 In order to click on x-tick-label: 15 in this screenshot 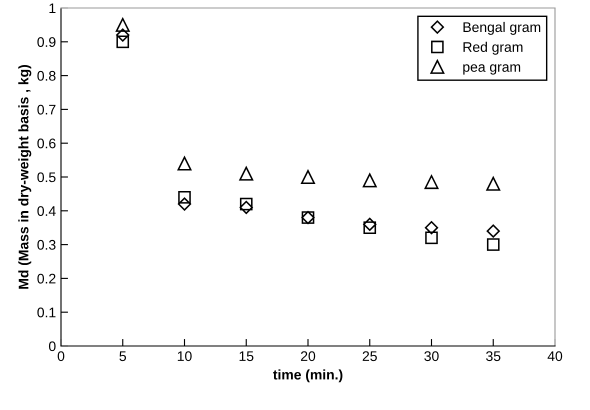, I will do `click(247, 356)`.